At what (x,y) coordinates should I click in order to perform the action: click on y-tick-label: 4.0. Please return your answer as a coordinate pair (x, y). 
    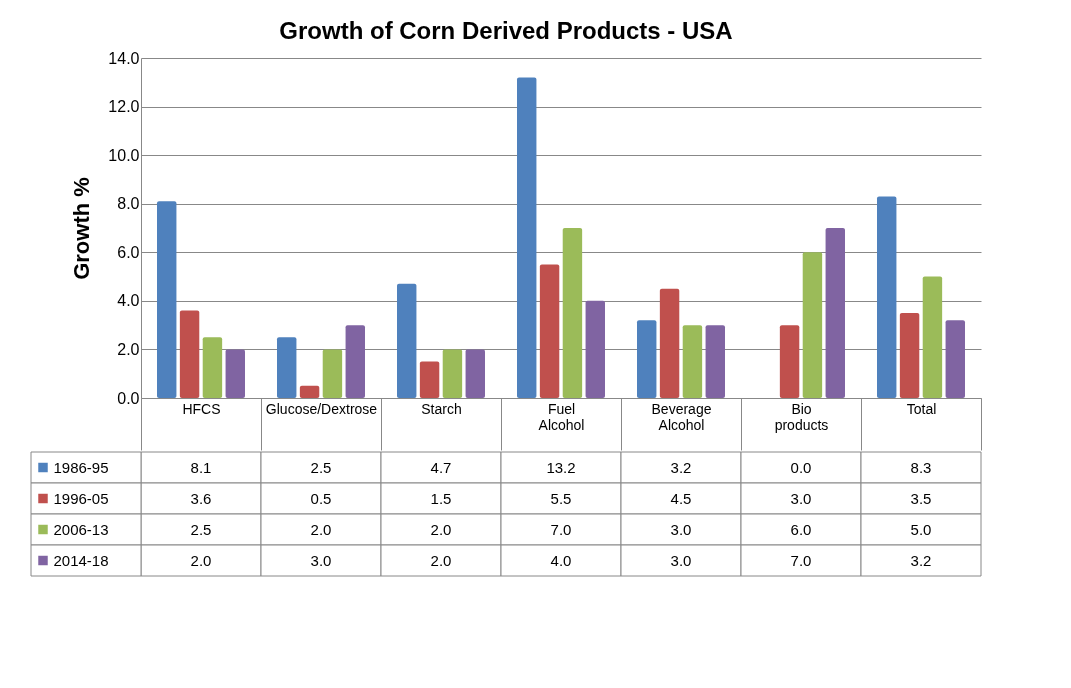
    Looking at the image, I should click on (128, 301).